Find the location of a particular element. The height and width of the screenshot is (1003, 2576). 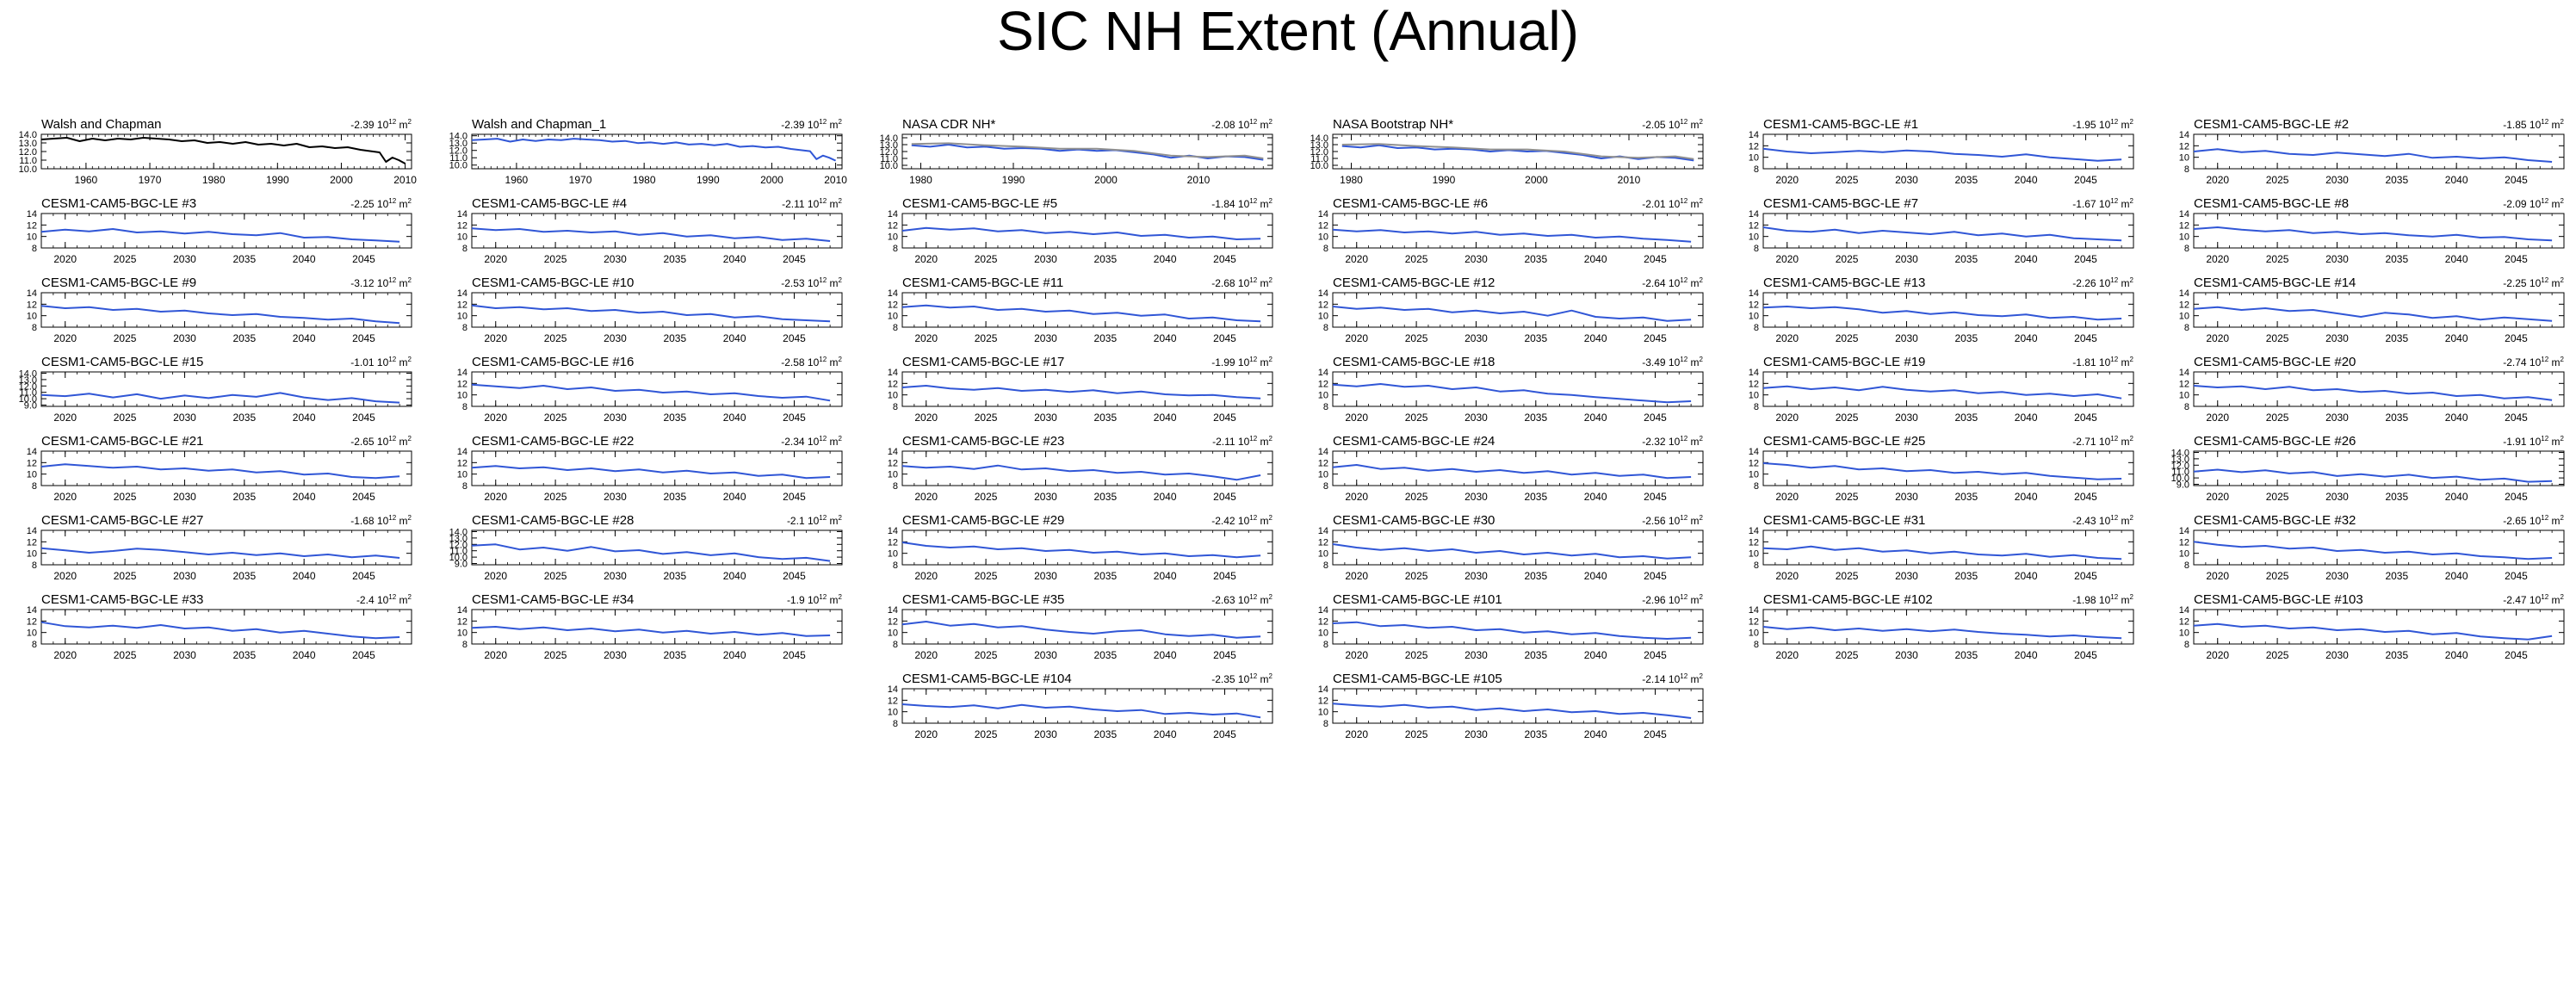

panel-title: CESM1-CAM5-BGC-LE #9 is located at coordinates (119, 283).